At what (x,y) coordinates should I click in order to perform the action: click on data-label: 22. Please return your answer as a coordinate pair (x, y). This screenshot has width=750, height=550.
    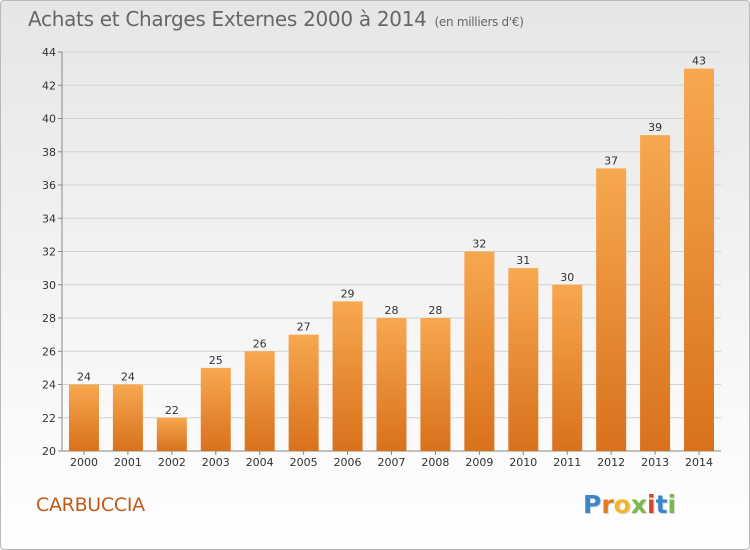
    Looking at the image, I should click on (172, 410).